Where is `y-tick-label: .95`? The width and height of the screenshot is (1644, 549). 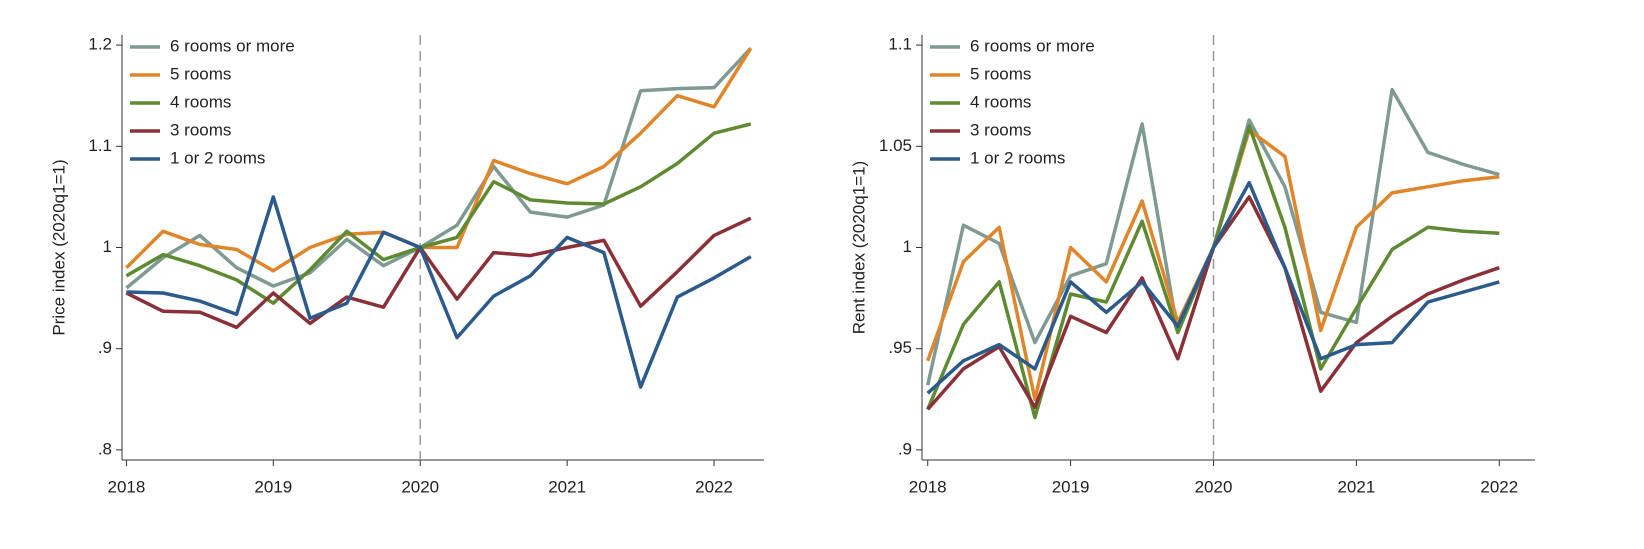 y-tick-label: .95 is located at coordinates (900, 347).